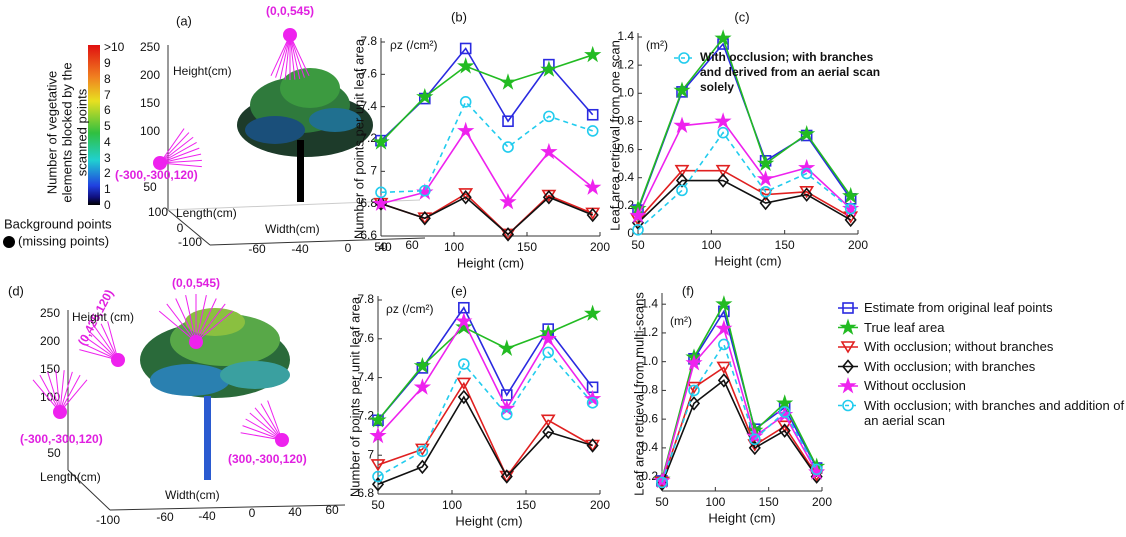 This screenshot has height=537, width=1126. What do you see at coordinates (300, 171) in the screenshot?
I see `tree-trunk` at bounding box center [300, 171].